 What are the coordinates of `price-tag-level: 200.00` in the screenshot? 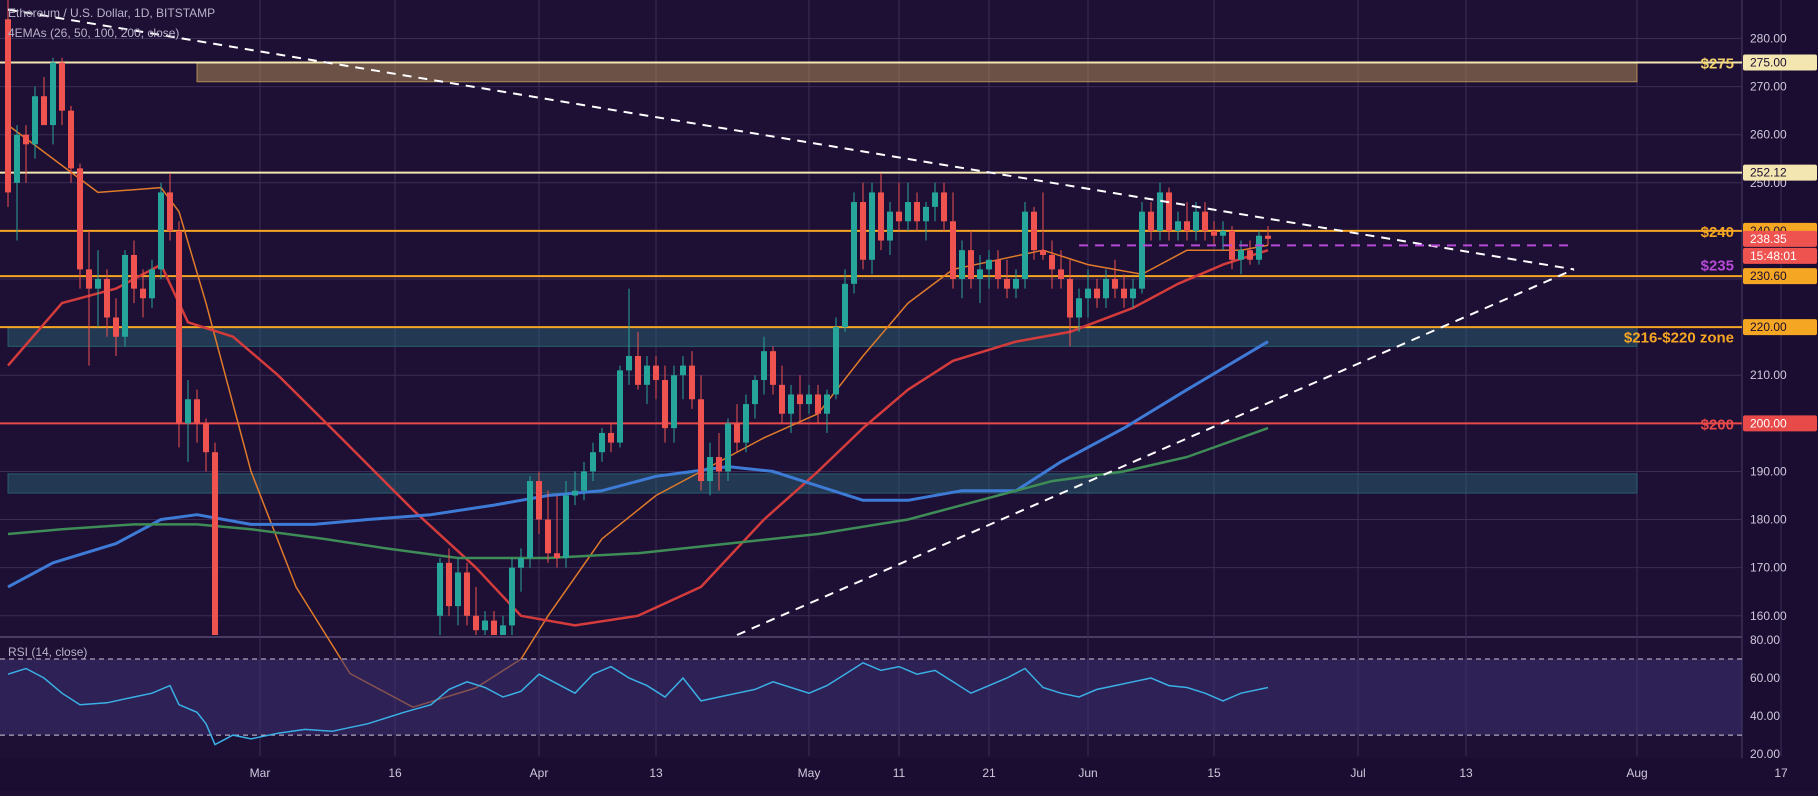 It's located at (1780, 423).